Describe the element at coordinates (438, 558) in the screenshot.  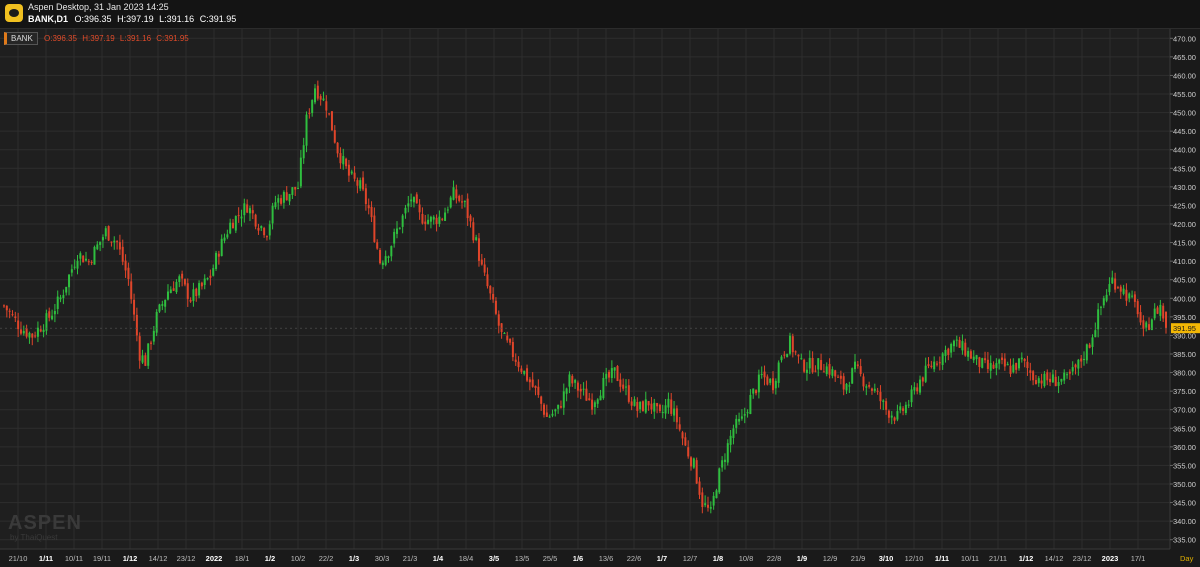
I see `x-tick-label: 1/4` at that location.